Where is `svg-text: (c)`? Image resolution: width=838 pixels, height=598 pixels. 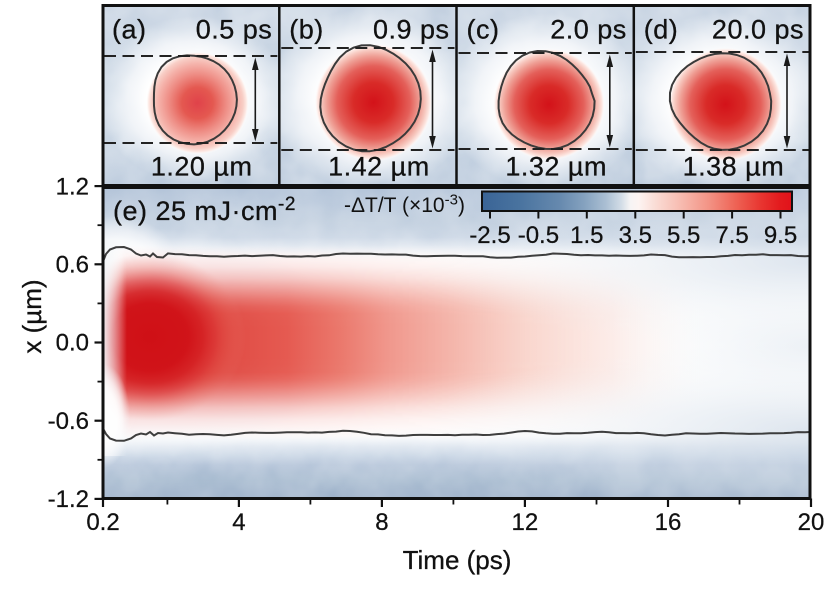
svg-text: (c) is located at coordinates (483, 30).